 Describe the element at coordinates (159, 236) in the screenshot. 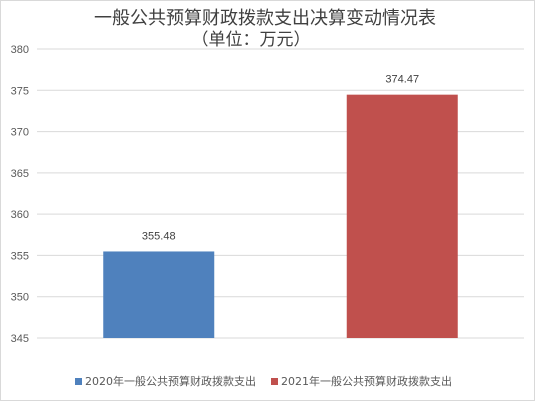

I see `data-label-1: 355.48` at that location.